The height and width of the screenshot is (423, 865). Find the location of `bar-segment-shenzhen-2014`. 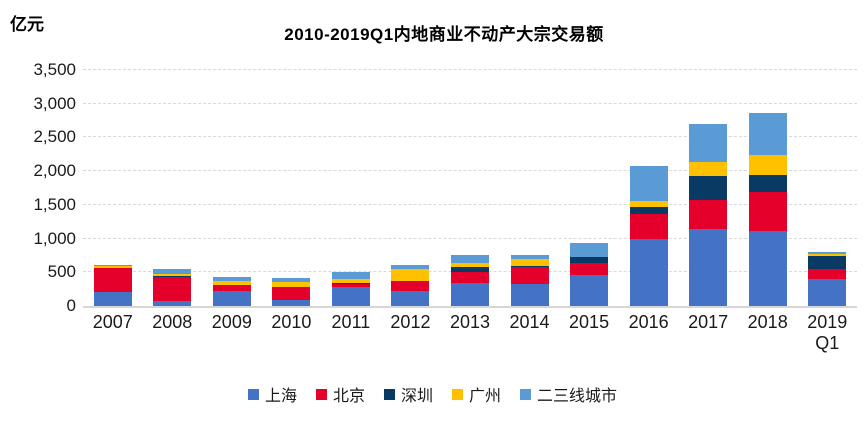

bar-segment-shenzhen-2014 is located at coordinates (529, 266).